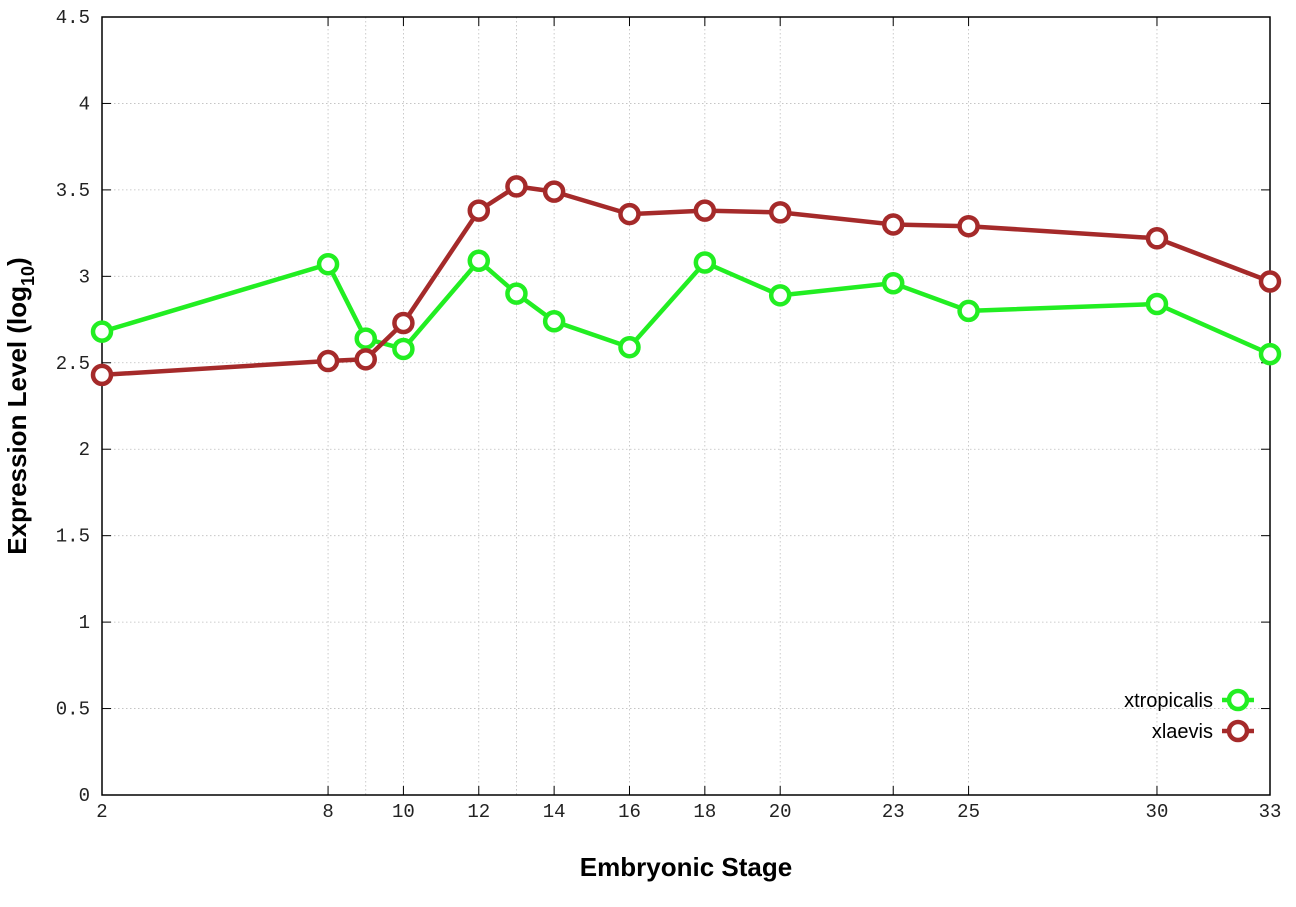 The height and width of the screenshot is (907, 1296). I want to click on legend-marker-xtropicalis, so click(1238, 700).